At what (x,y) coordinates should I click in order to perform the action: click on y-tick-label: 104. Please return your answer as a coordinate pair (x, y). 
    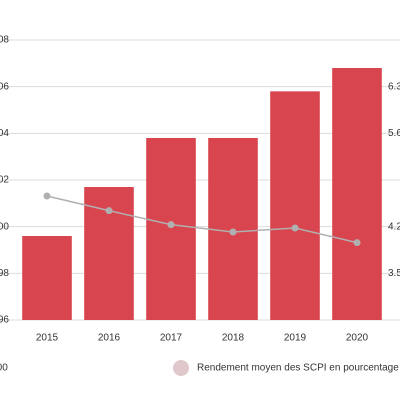
    Looking at the image, I should click on (4, 133).